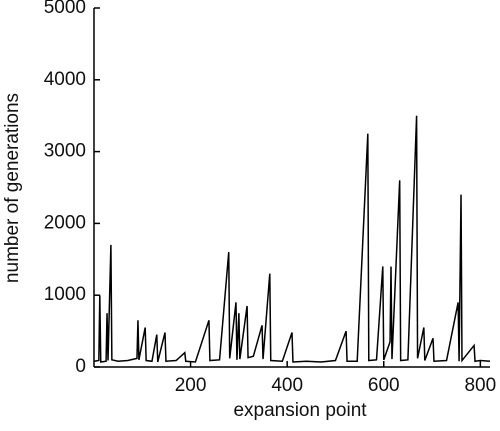 This screenshot has width=500, height=431. What do you see at coordinates (480, 385) in the screenshot?
I see `x-tick-label: 800` at bounding box center [480, 385].